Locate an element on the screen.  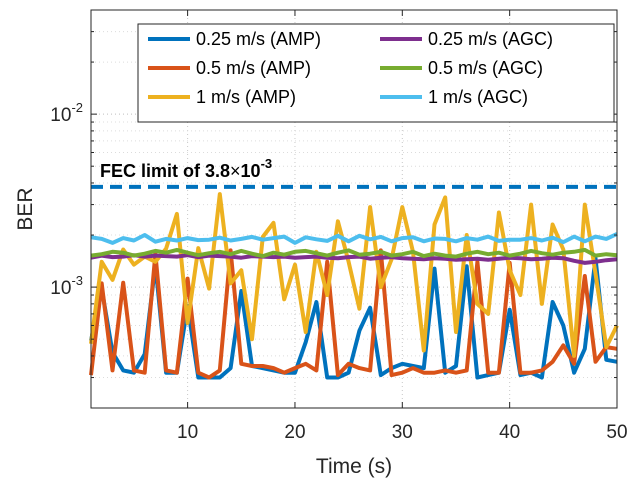
x-axis-label: Time (s) is located at coordinates (354, 466).